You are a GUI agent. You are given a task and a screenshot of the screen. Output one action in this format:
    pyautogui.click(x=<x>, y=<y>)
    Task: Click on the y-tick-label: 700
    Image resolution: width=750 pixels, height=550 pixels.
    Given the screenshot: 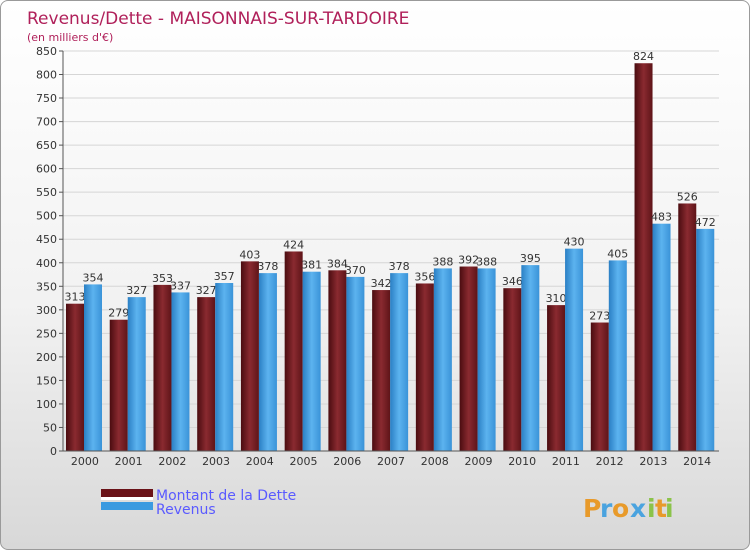 What is the action you would take?
    pyautogui.click(x=46, y=122)
    